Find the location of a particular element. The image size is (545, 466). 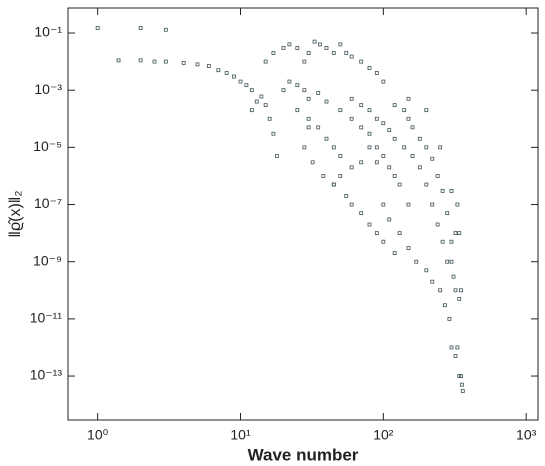

x-tick-label: 10³ is located at coordinates (526, 435).